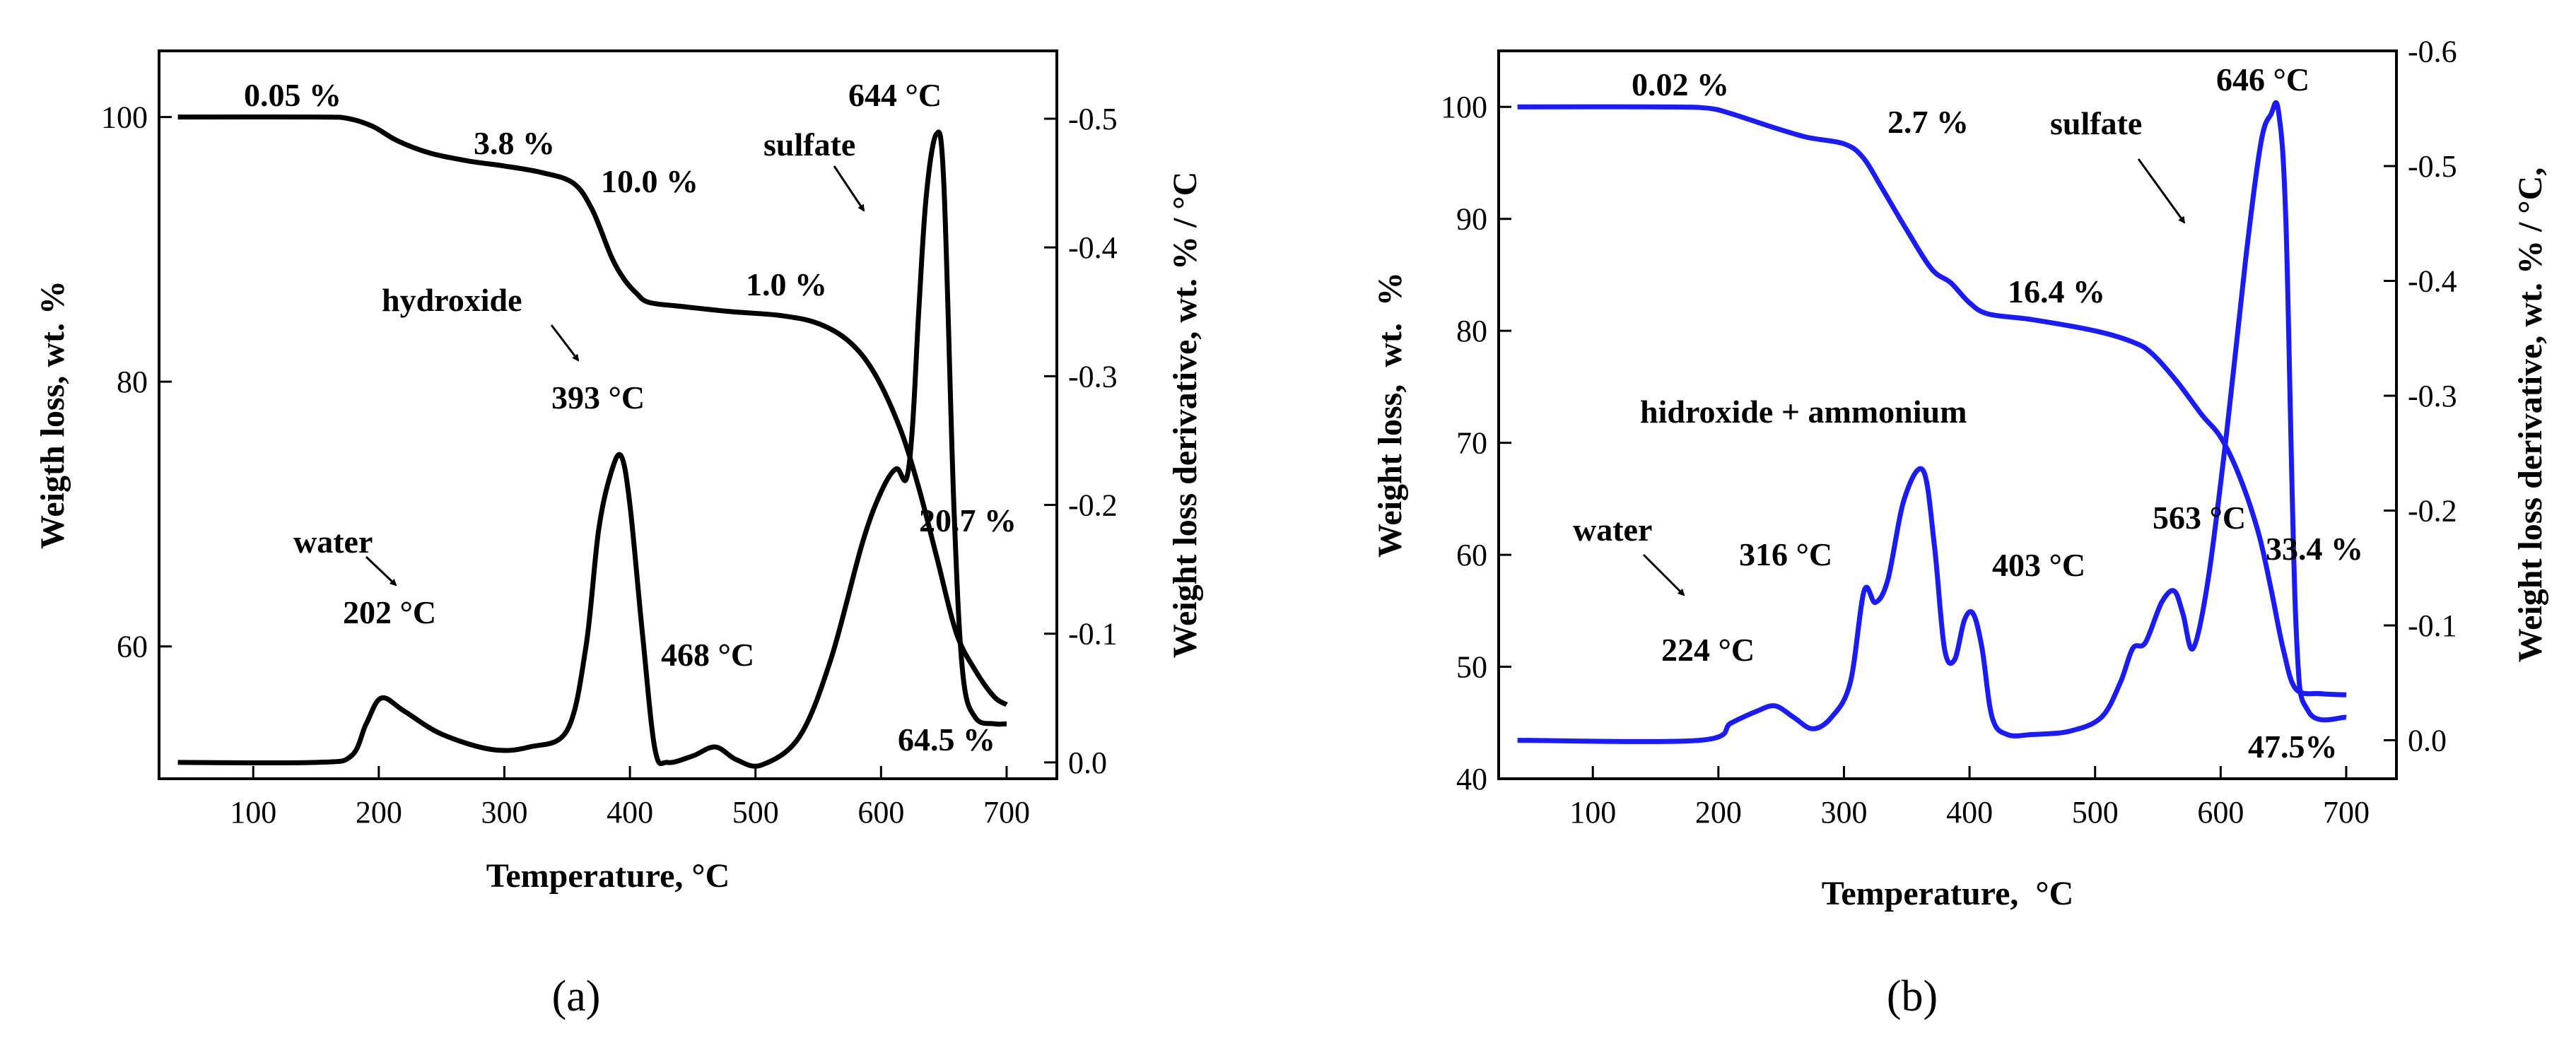  What do you see at coordinates (1087, 763) in the screenshot?
I see `y2-tick-label-a: 0.0` at bounding box center [1087, 763].